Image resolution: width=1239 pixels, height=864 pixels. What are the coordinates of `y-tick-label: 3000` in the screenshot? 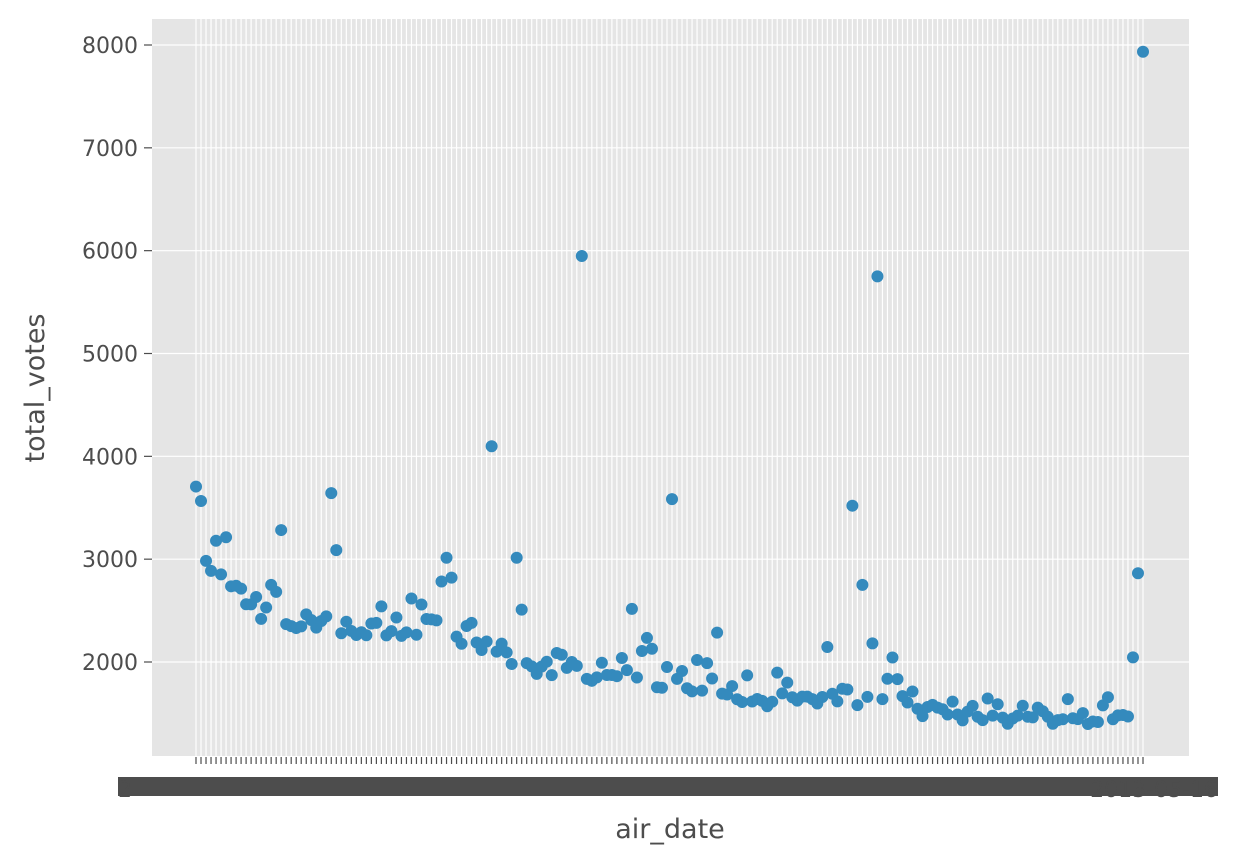 It's located at (110, 560).